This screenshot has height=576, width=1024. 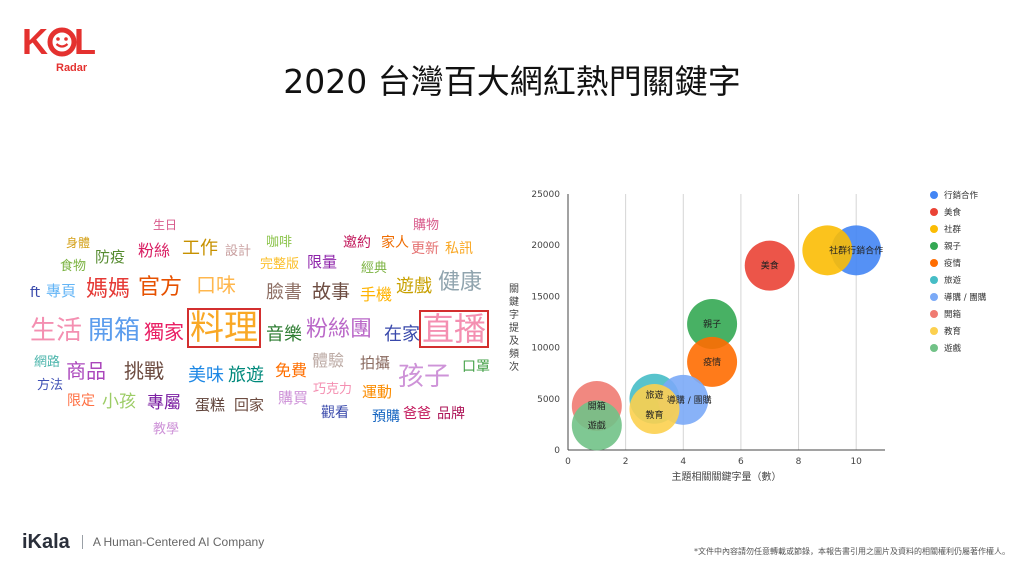 What do you see at coordinates (514, 353) in the screenshot?
I see `y-axis-label-char: 頻` at bounding box center [514, 353].